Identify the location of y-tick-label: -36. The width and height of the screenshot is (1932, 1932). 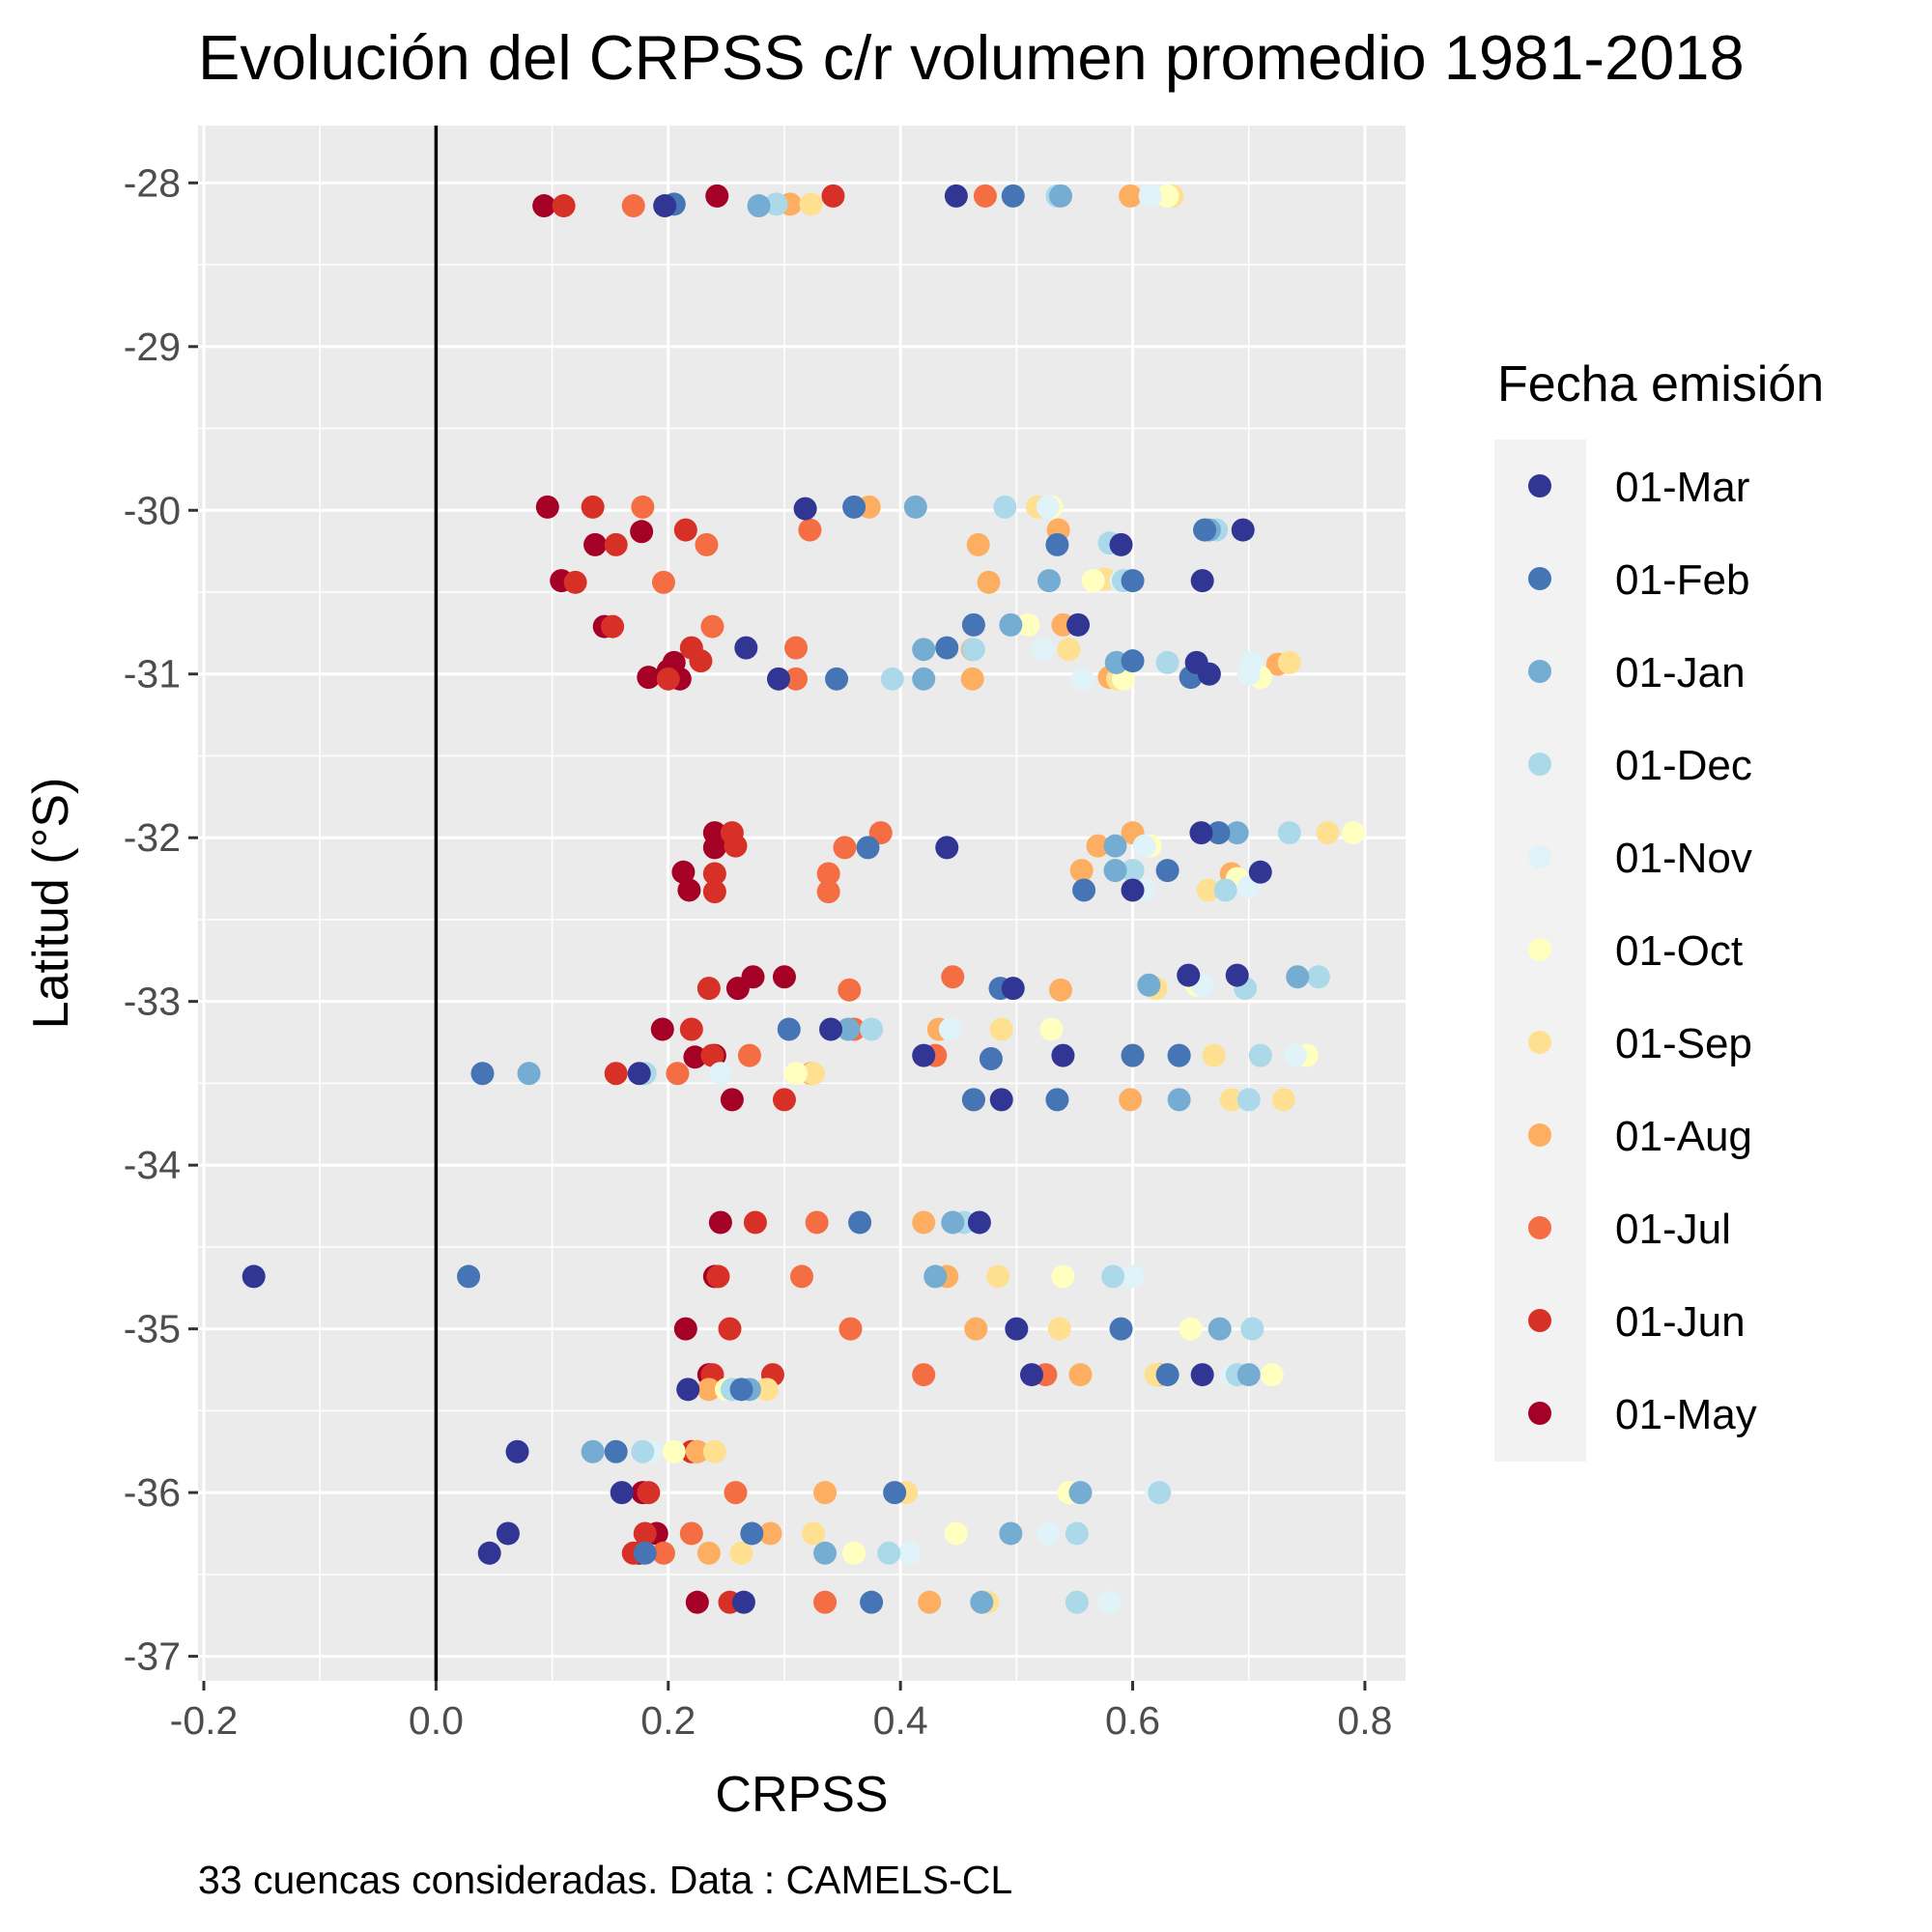
(152, 1492).